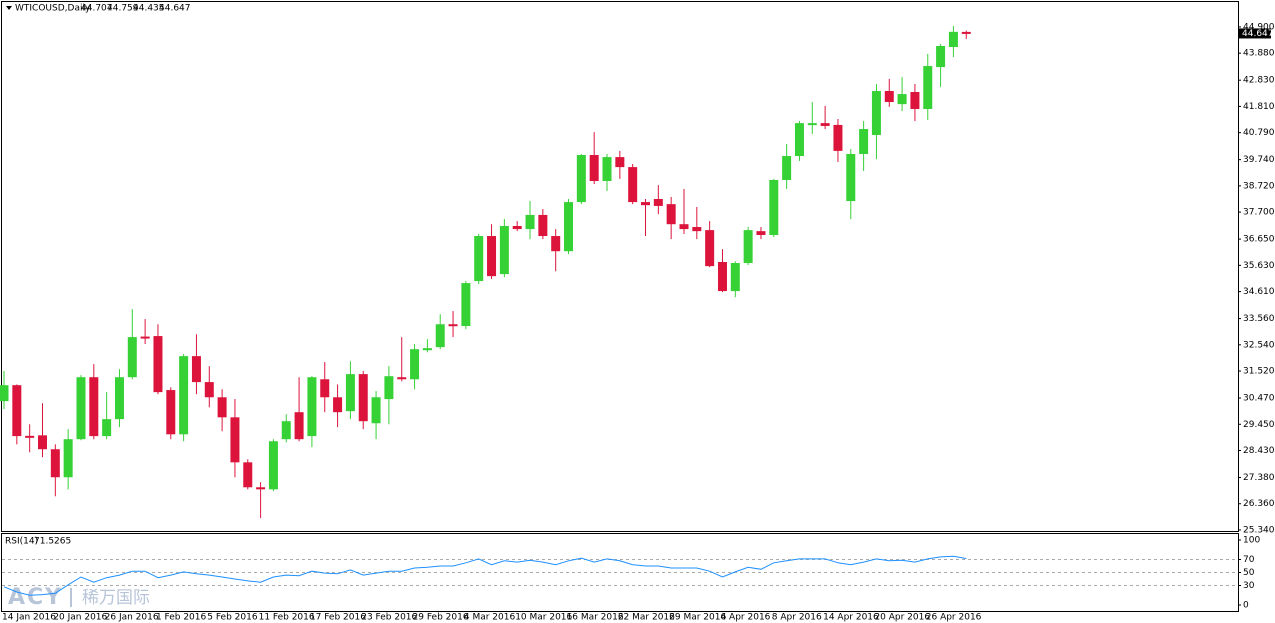  I want to click on watermark-name: 稀万国际, so click(116, 598).